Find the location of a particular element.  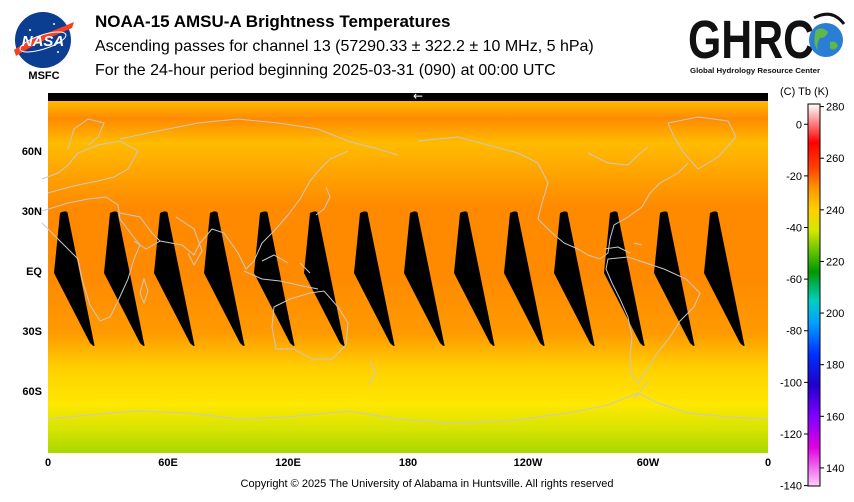

coast-madagascar is located at coordinates (144, 291).